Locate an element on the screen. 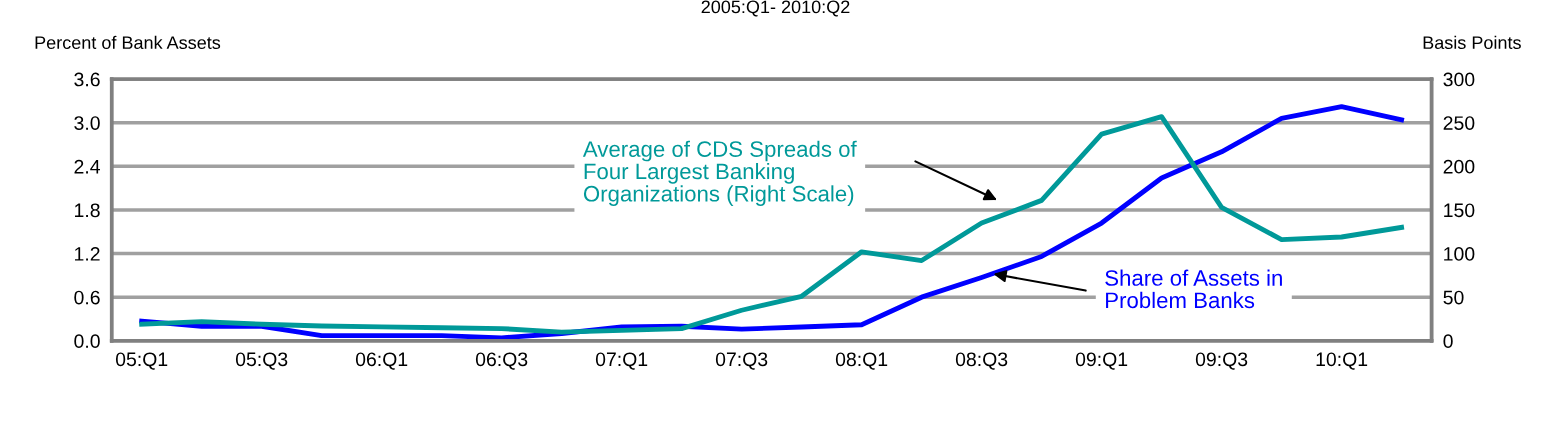  x-tick-label: 05:Q3 is located at coordinates (261, 361).